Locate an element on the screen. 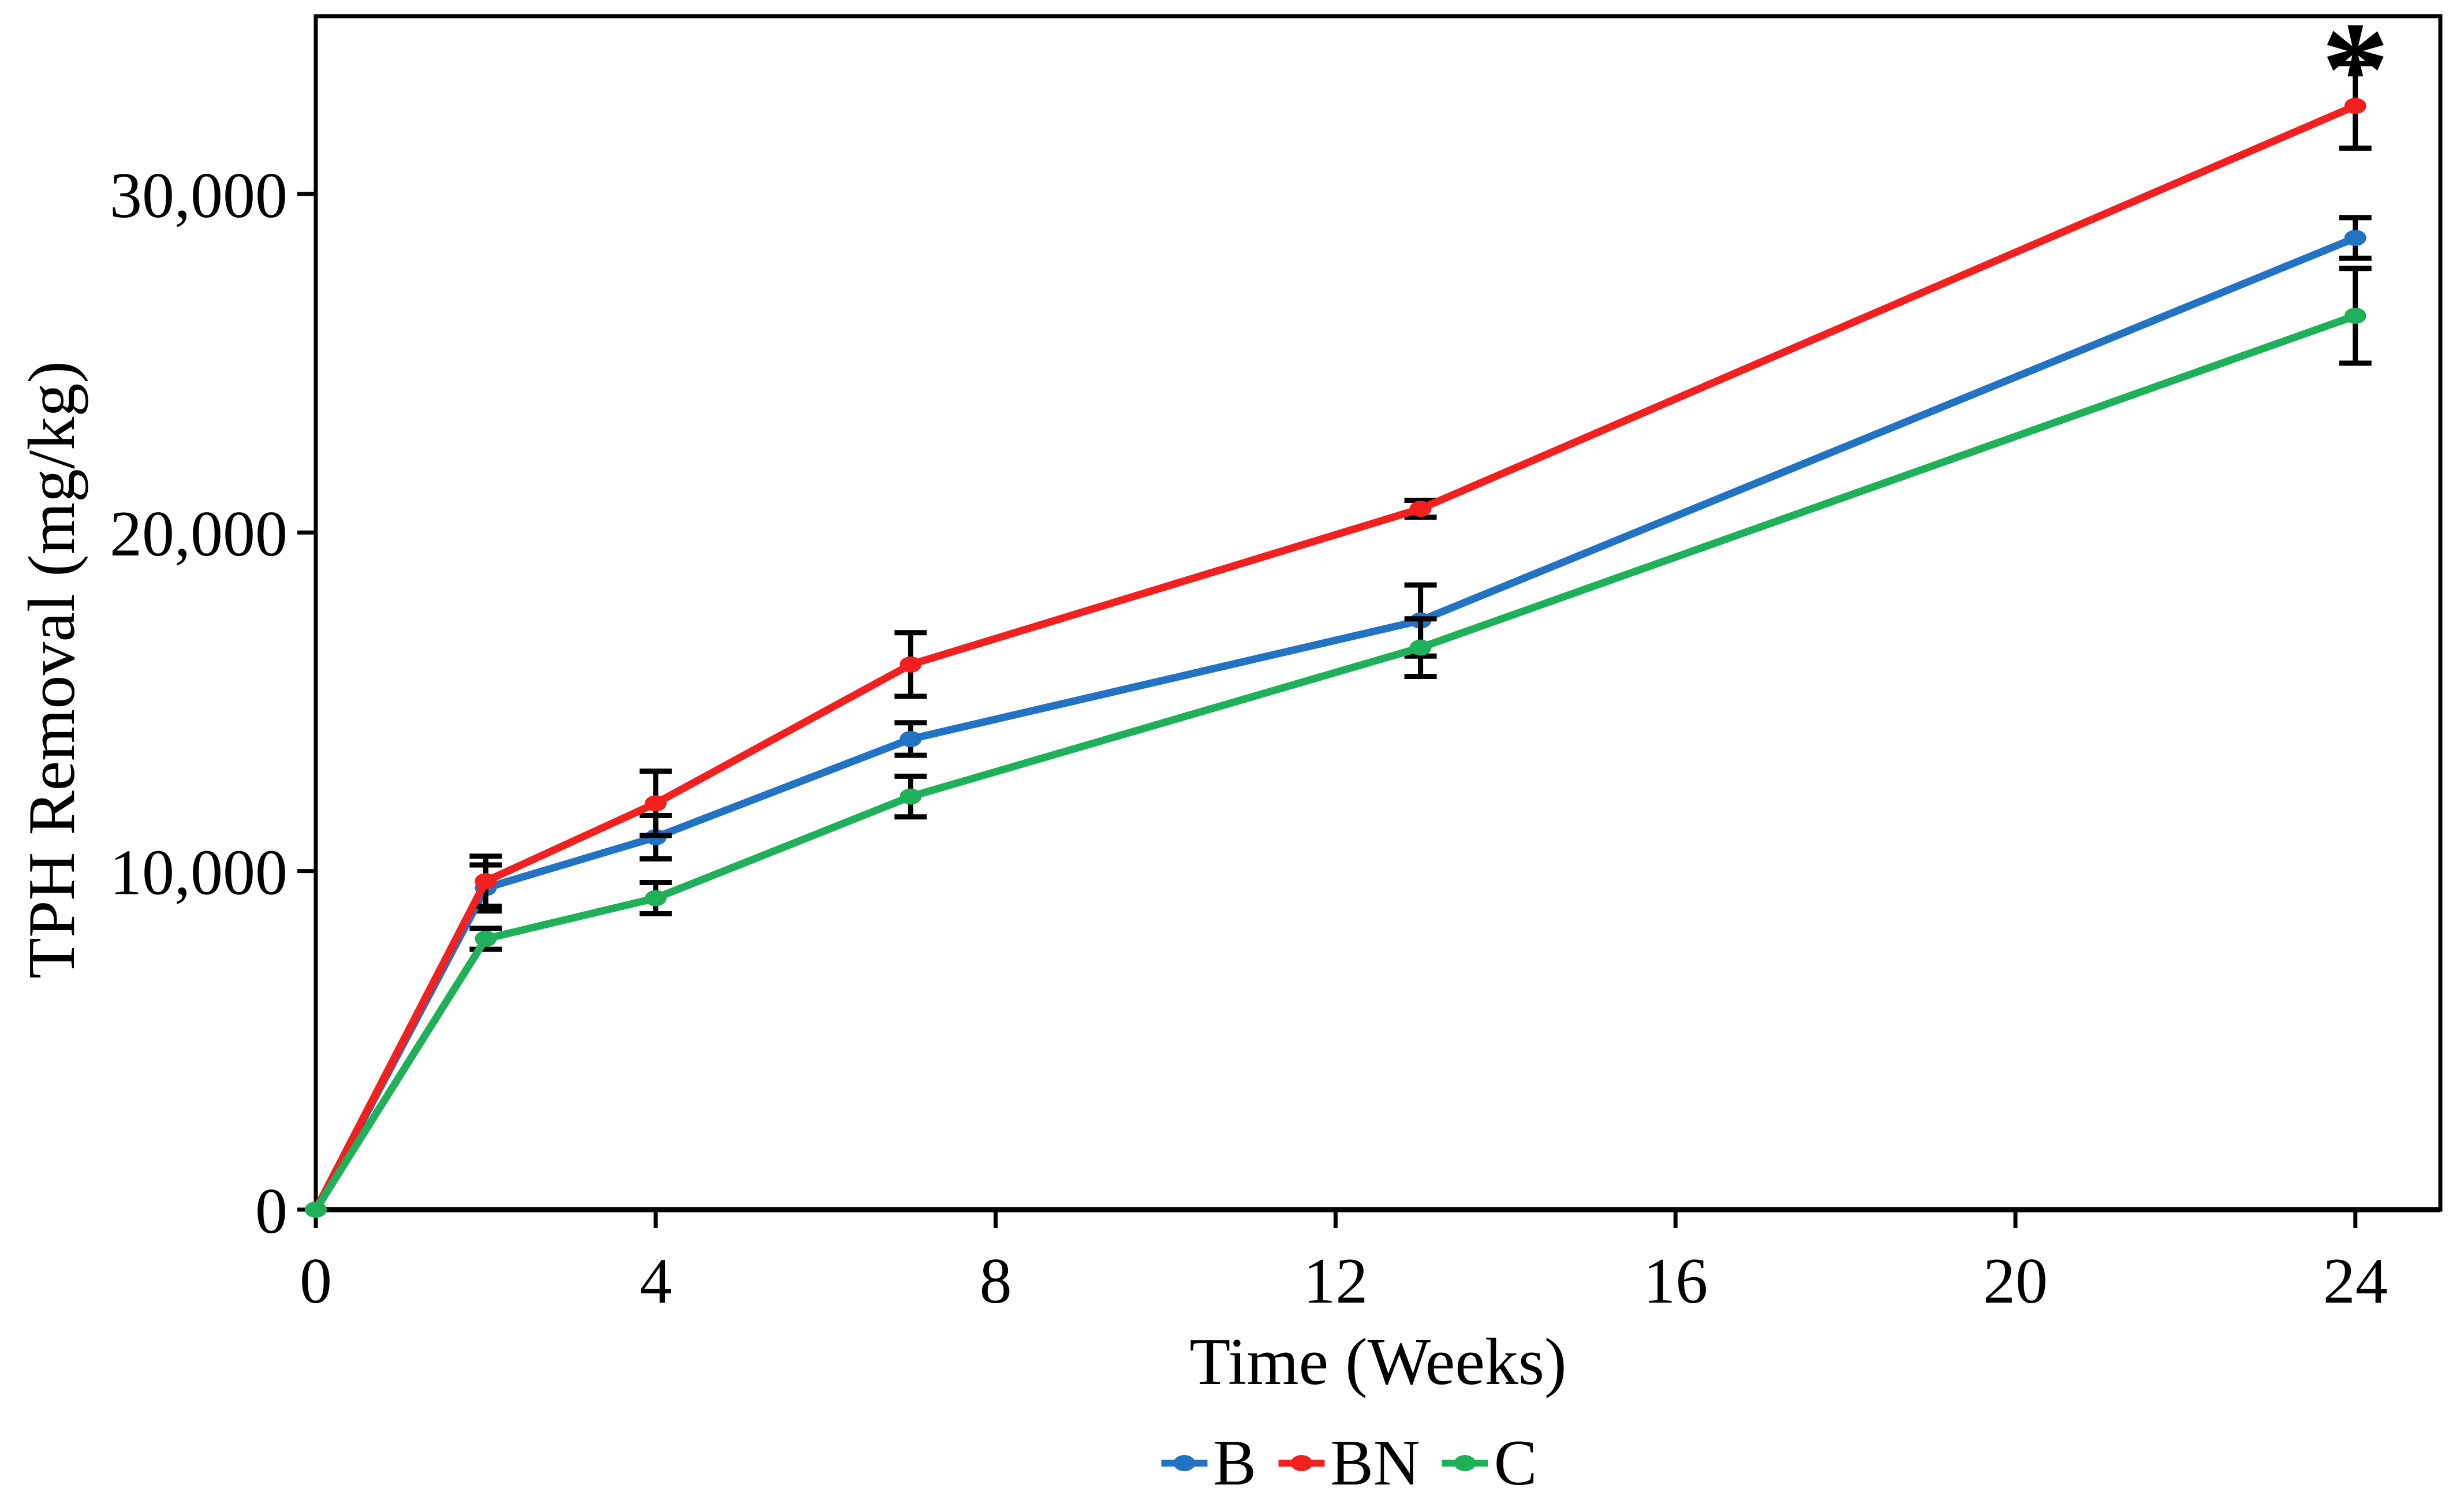  x-tick-label: 0 is located at coordinates (316, 1281).